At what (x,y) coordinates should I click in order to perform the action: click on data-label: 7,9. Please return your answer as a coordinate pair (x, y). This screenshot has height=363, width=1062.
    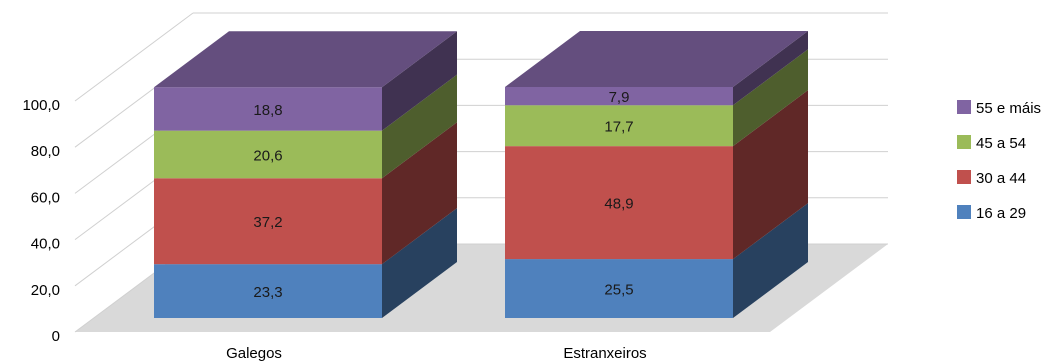
    Looking at the image, I should click on (619, 97).